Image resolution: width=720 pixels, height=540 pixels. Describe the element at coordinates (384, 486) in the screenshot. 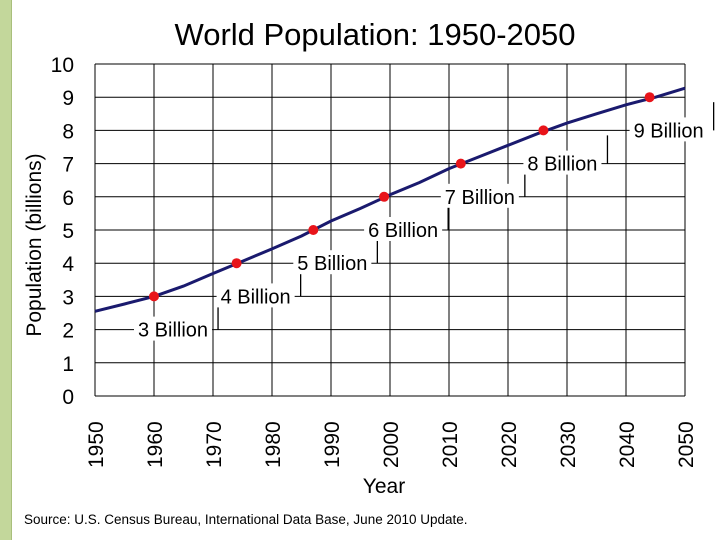

I see `x-axis-label: Year` at that location.